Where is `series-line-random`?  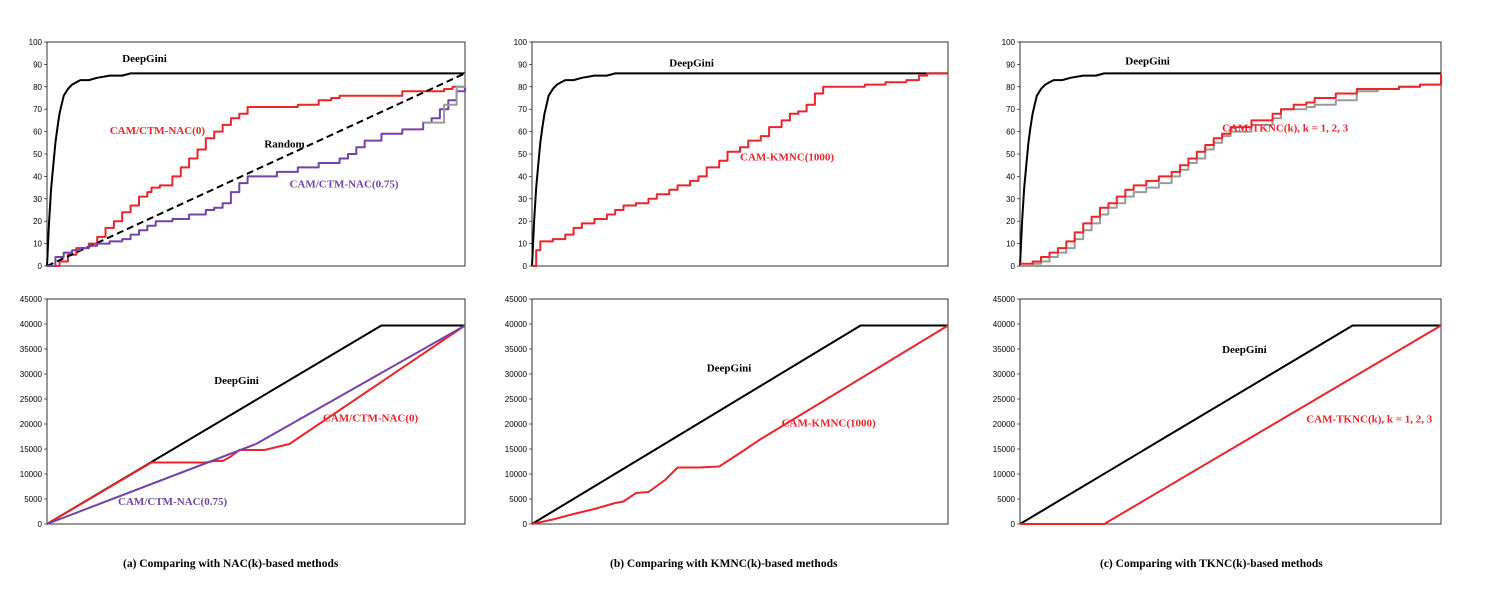 series-line-random is located at coordinates (256, 169).